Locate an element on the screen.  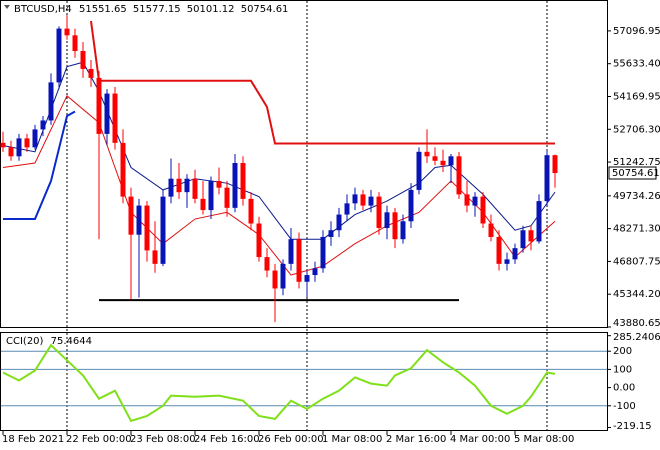
y-tick-label: 100 is located at coordinates (622, 369).